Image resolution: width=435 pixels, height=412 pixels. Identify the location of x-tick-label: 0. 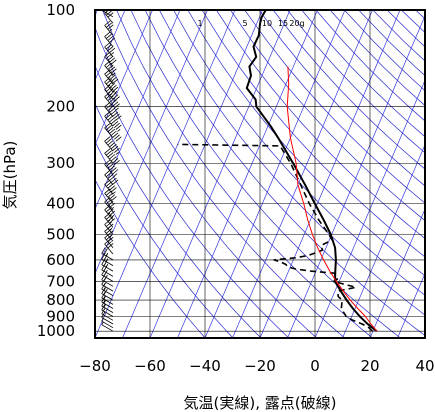
(315, 366).